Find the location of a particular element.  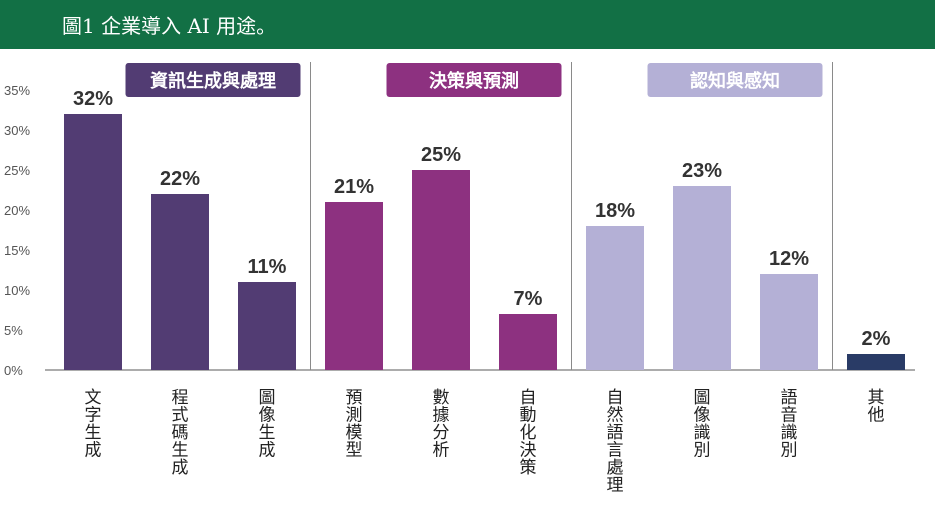

header-bar: 圖1 企業導入 AI 用途。 is located at coordinates (467, 24).